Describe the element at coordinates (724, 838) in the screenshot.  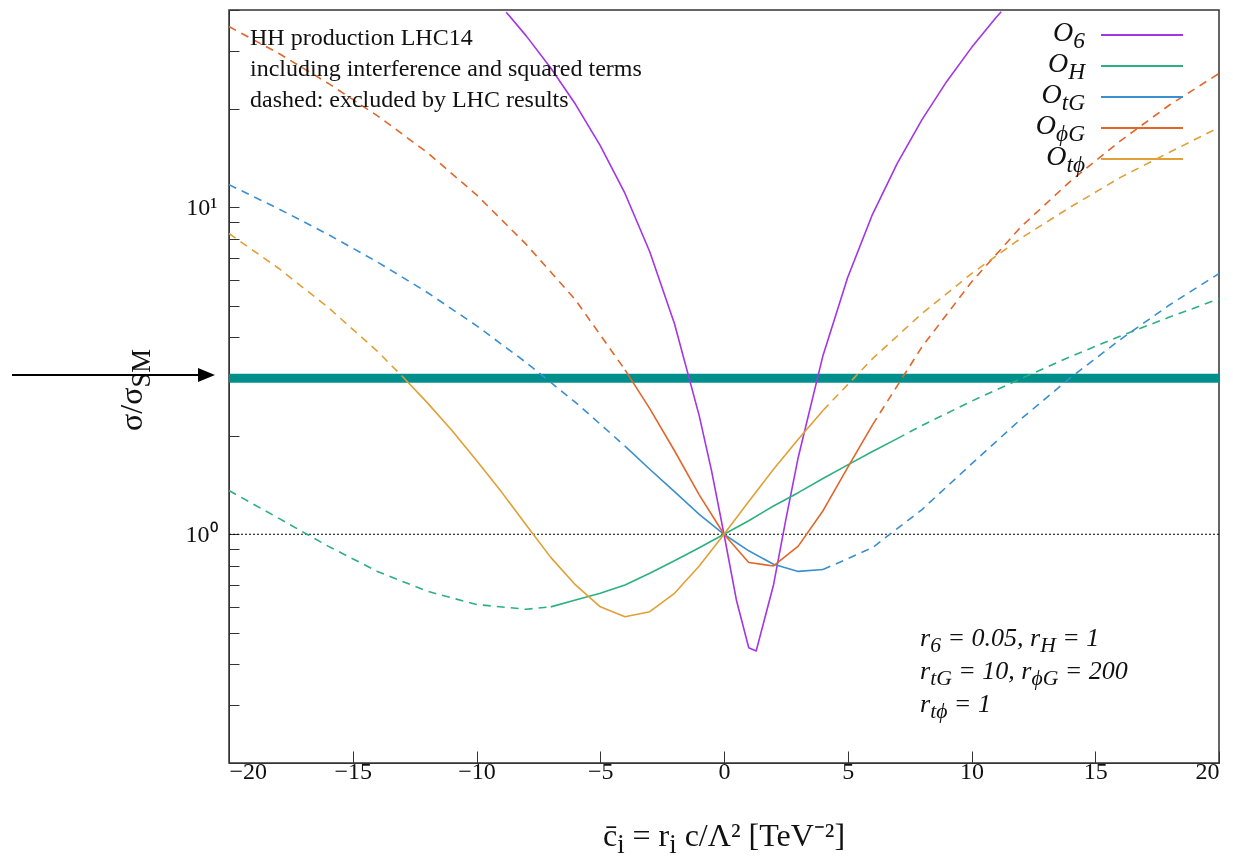
I see `x-axis-title: c̄$_{i}$ = r$_{i}$ c/Λ² [TeV⁻²]` at that location.